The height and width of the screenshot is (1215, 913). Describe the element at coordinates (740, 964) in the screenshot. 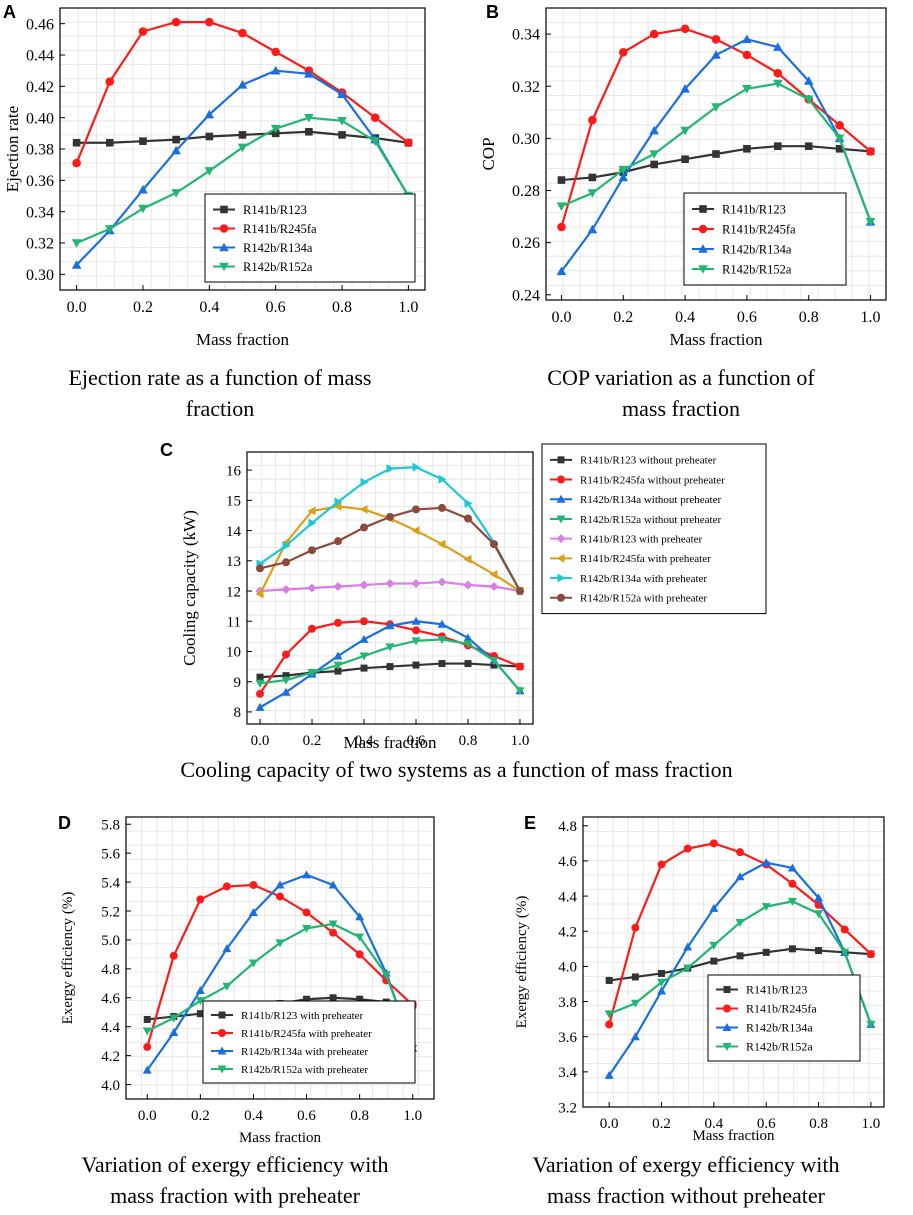

I see `series-r141b-r123` at that location.